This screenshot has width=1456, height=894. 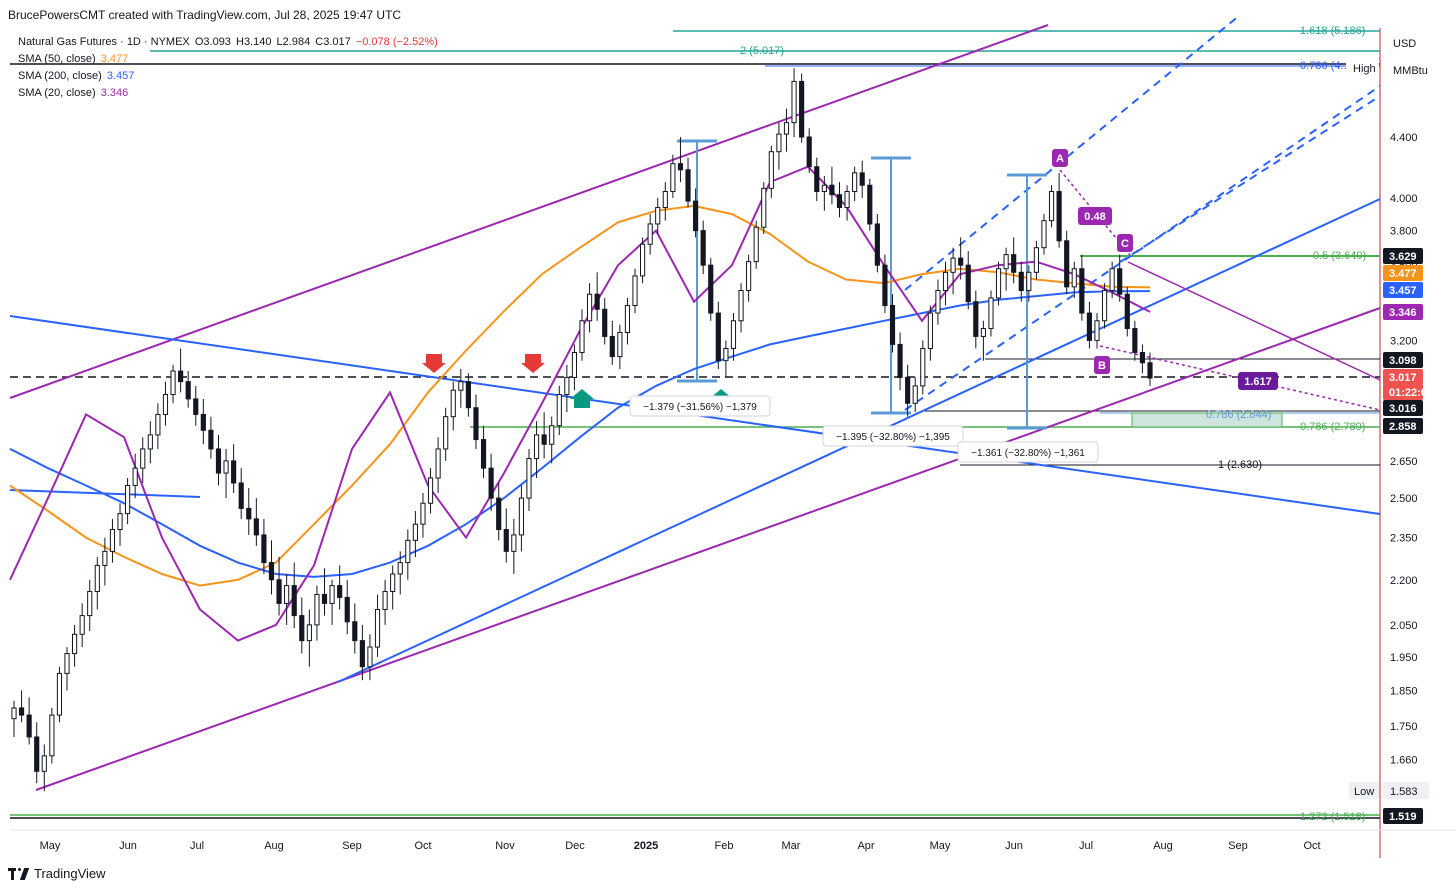 I want to click on legend-sma20-row: SMA (20, close) 3.346, so click(x=229, y=93).